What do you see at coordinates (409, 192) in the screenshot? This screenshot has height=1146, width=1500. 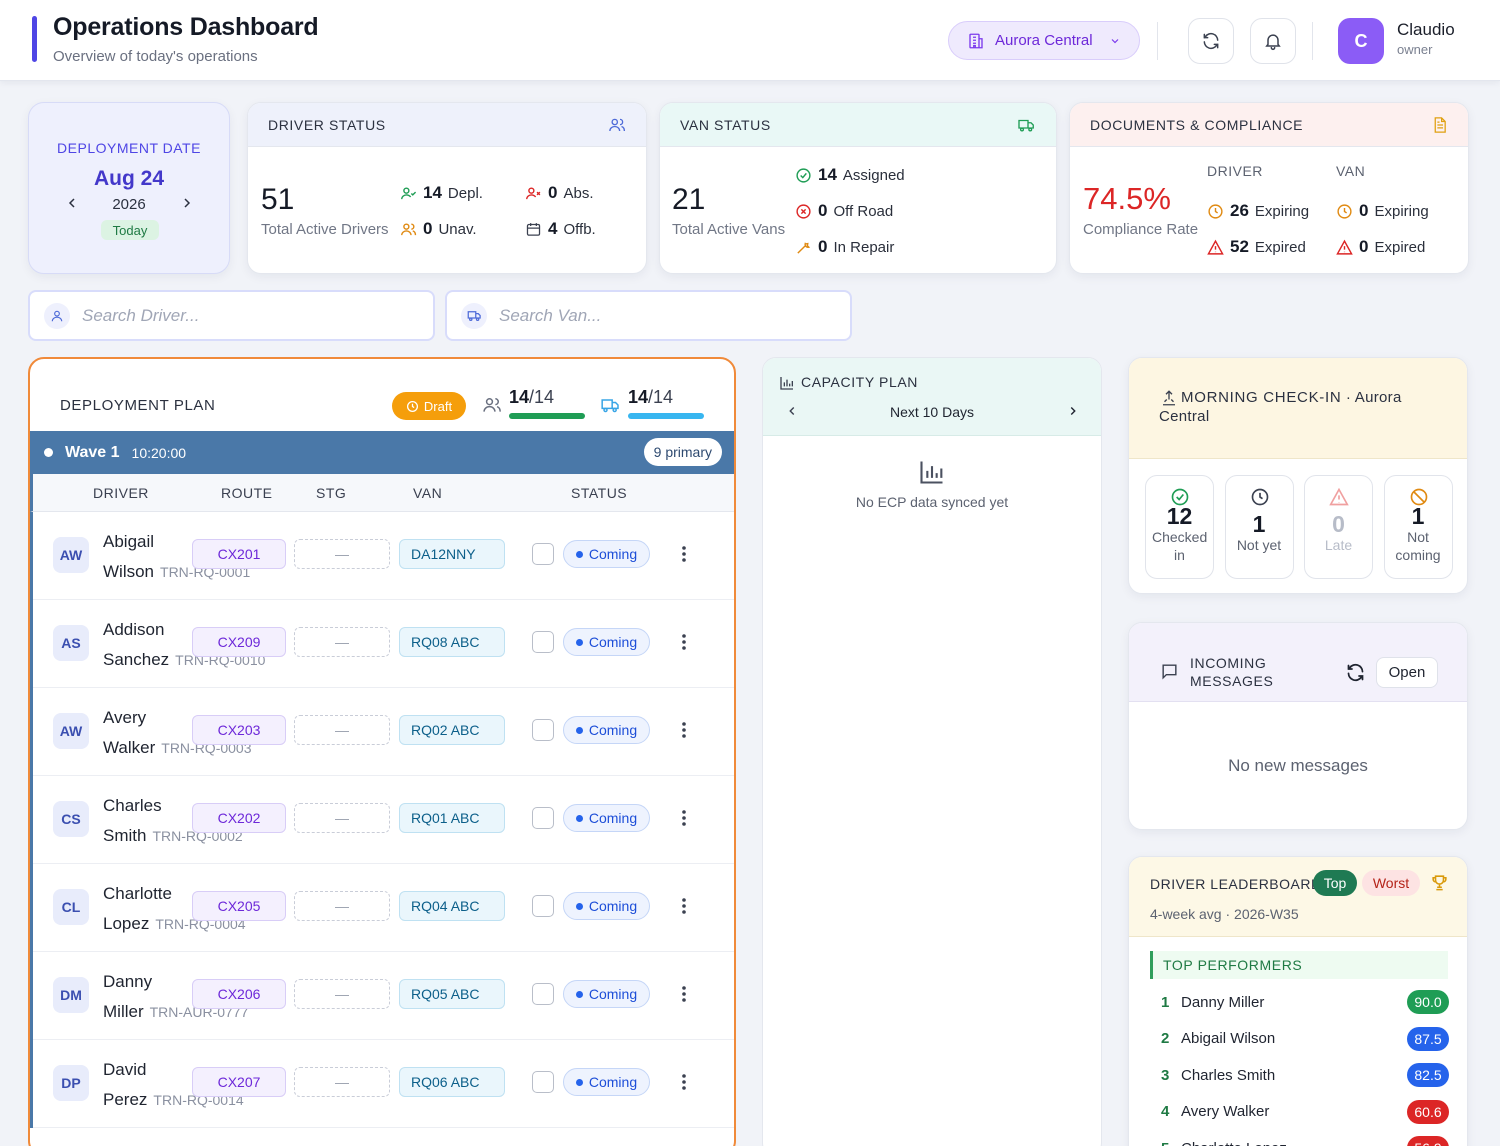 I see `user-check-icon` at bounding box center [409, 192].